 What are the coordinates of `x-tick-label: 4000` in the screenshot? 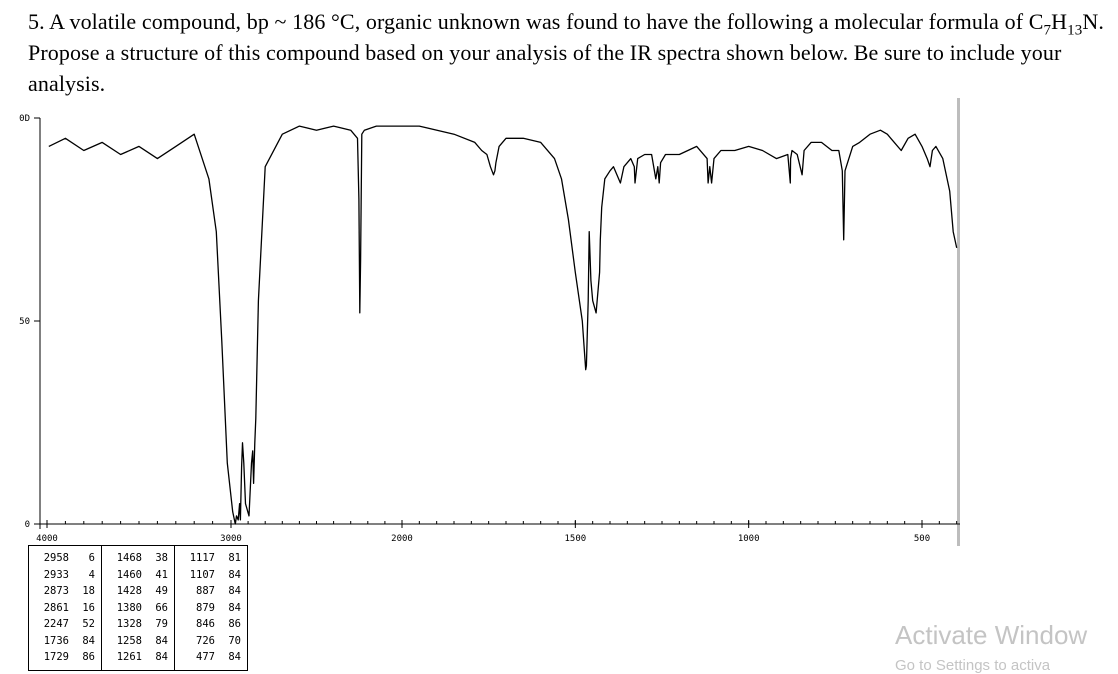 It's located at (47, 539).